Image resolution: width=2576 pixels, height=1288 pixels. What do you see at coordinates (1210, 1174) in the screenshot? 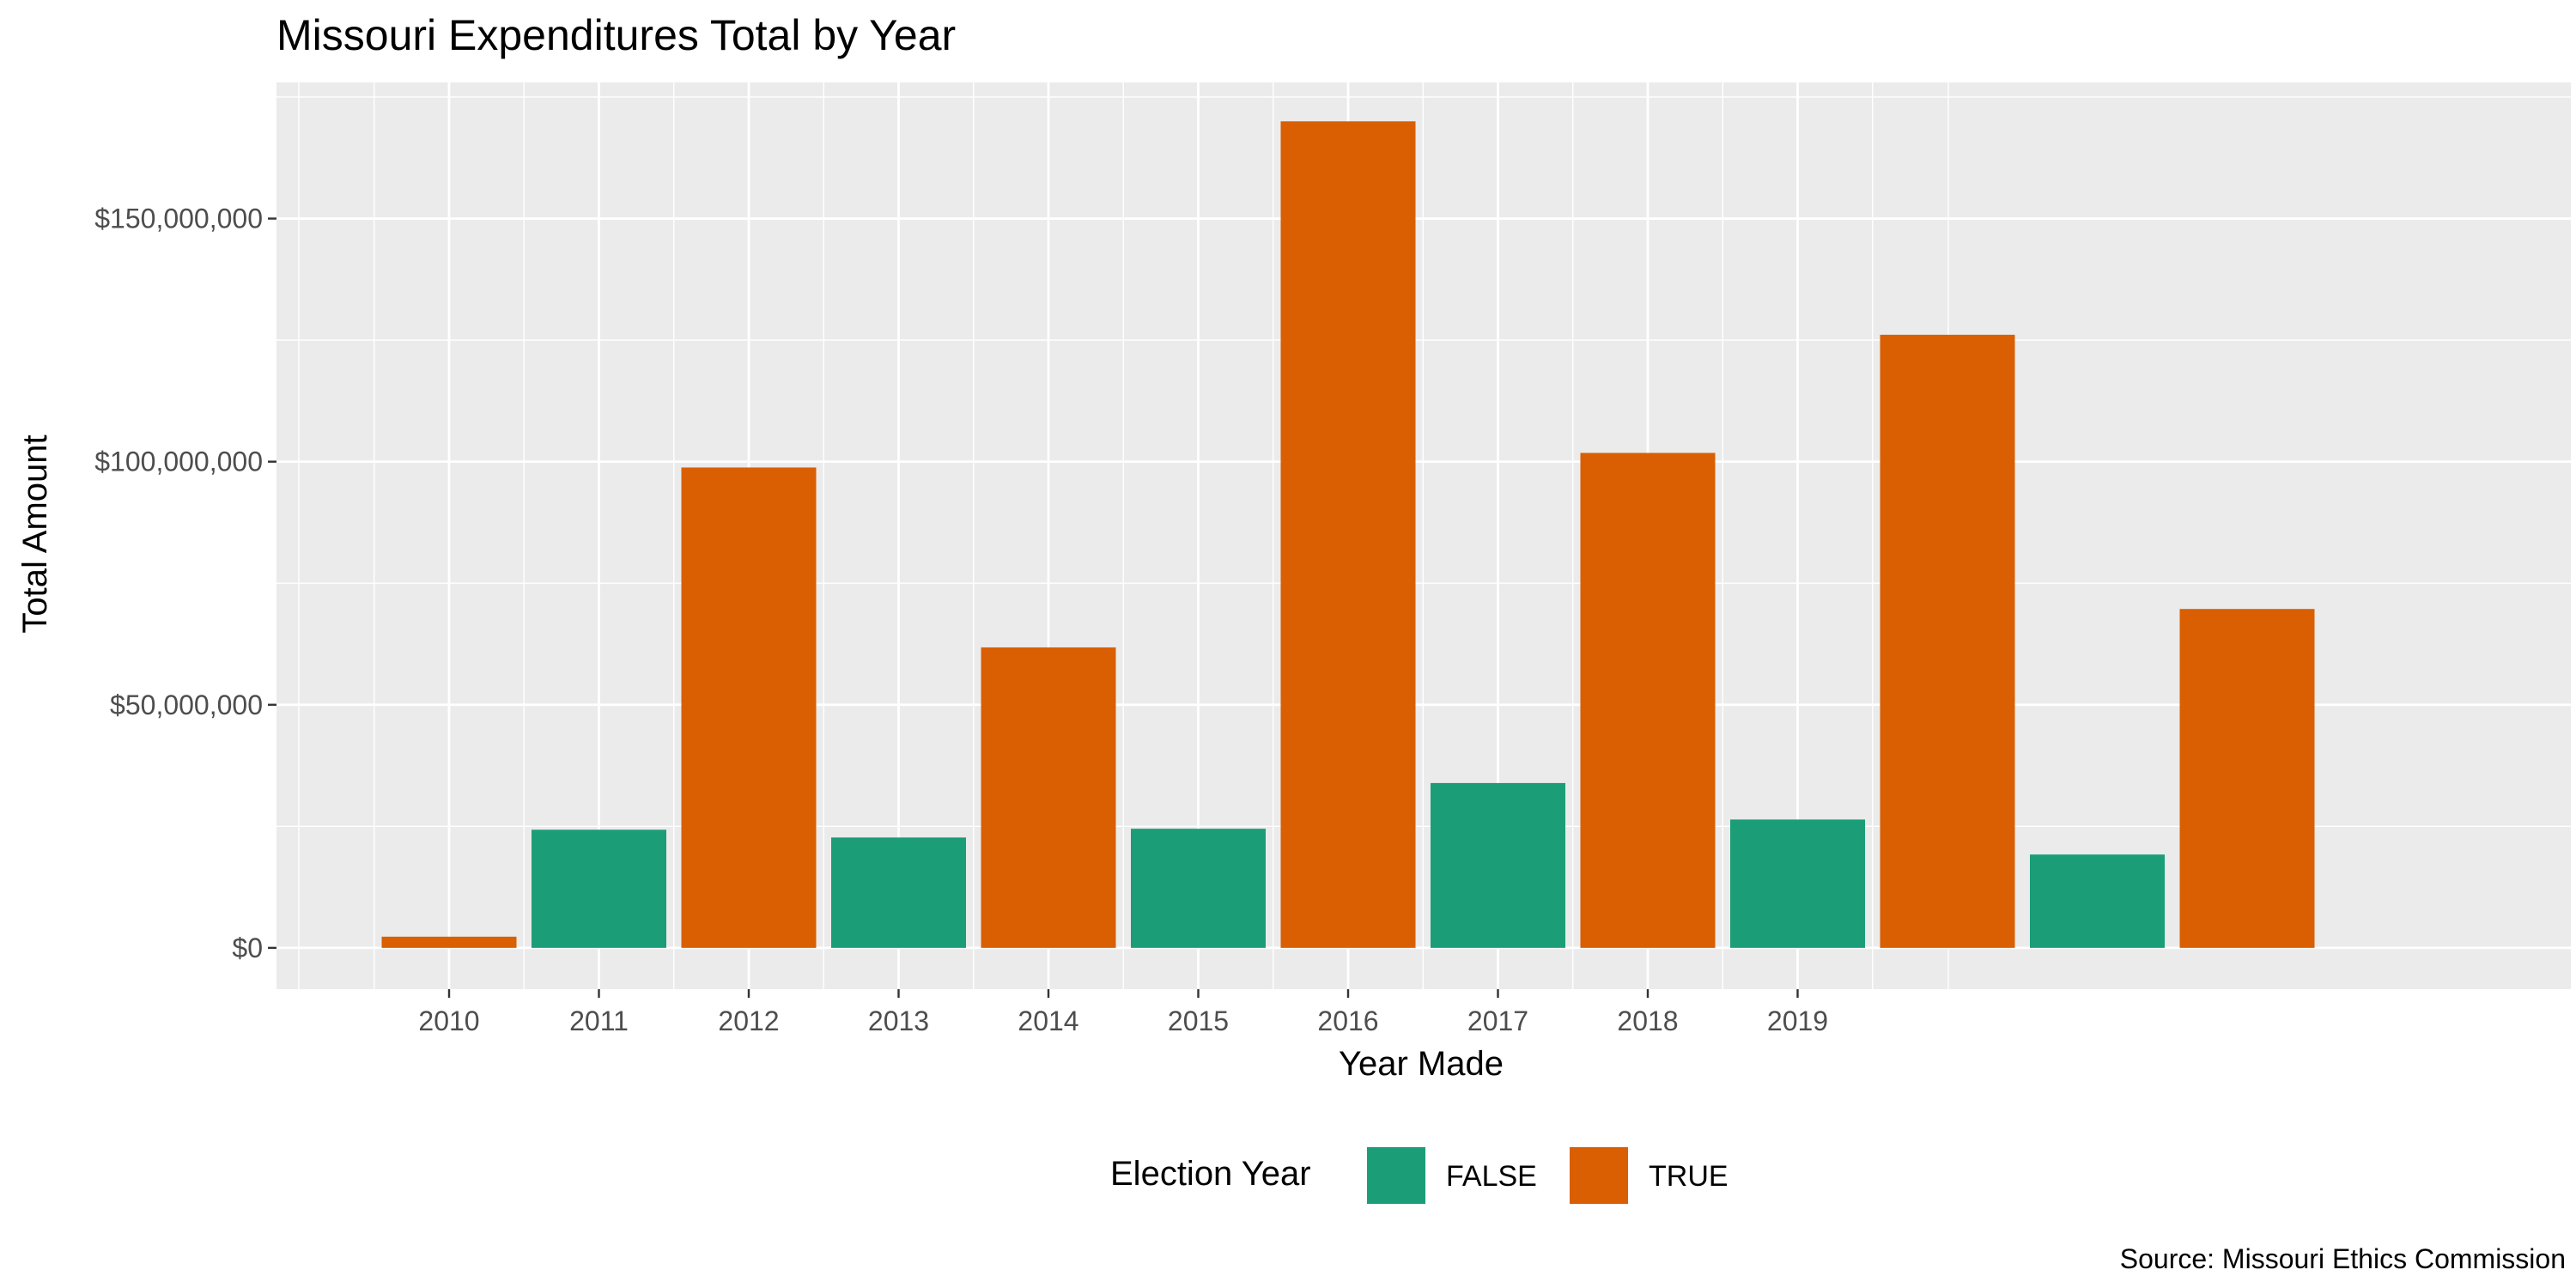
I see `legend-title: Election Year` at bounding box center [1210, 1174].